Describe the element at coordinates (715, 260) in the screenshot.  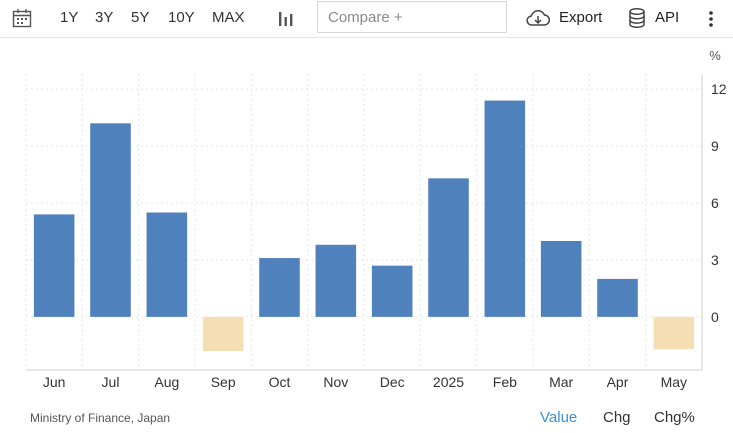
I see `y-tick-label: 3` at that location.